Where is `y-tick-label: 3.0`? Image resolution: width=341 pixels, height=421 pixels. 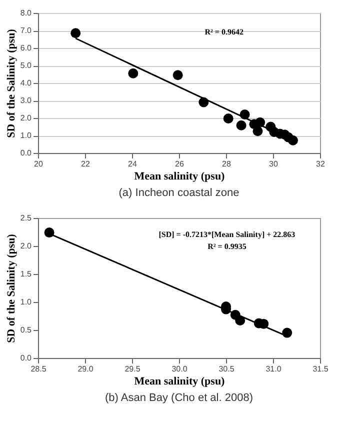
y-tick-label: 3.0 is located at coordinates (26, 100).